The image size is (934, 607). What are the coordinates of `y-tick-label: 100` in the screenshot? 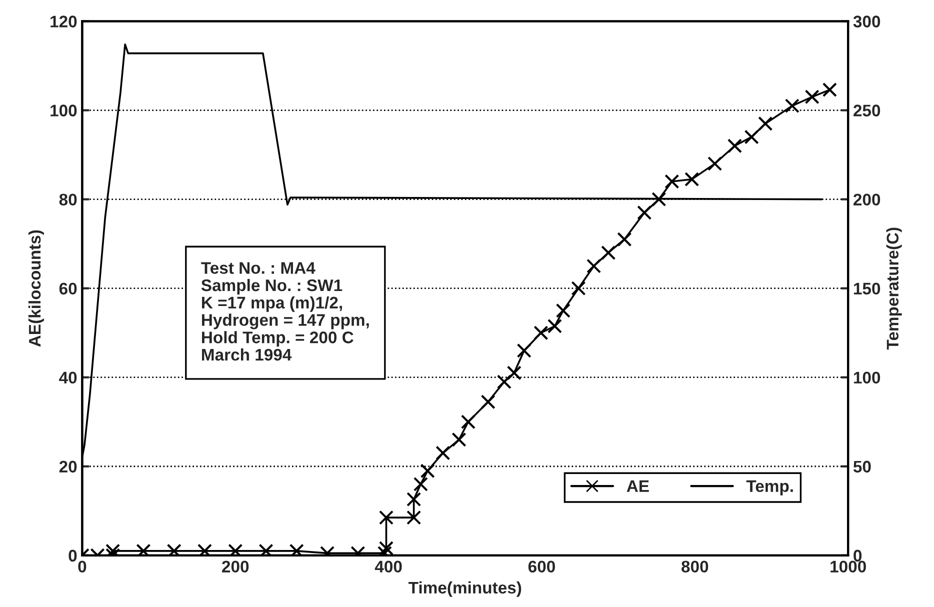 It's located at (63, 110).